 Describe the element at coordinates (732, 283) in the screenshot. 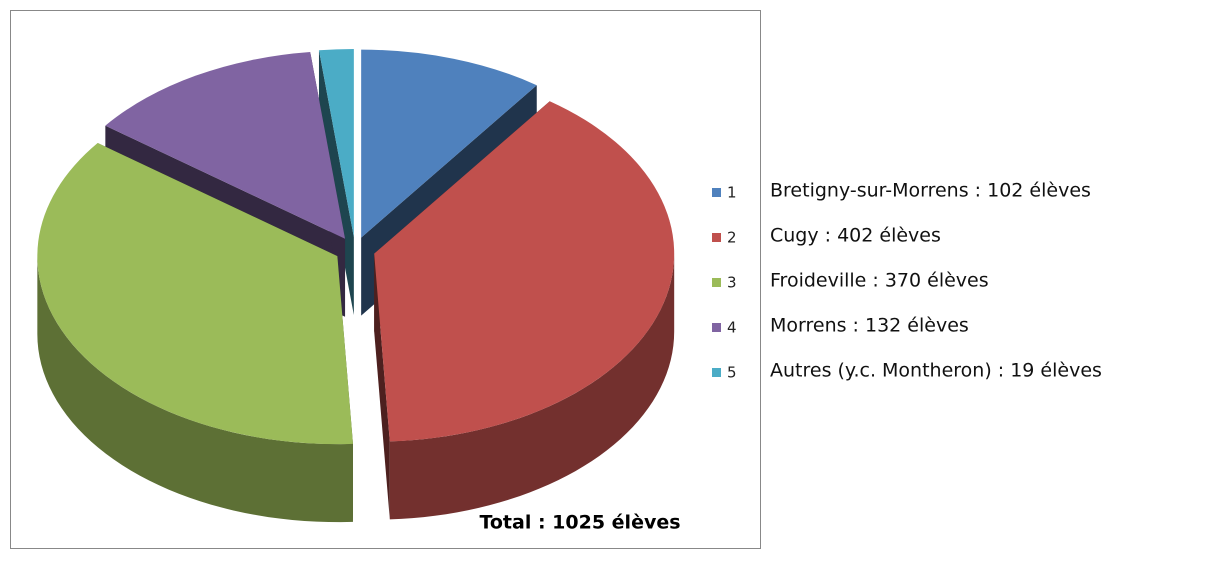

I see `legend-label: 3` at that location.